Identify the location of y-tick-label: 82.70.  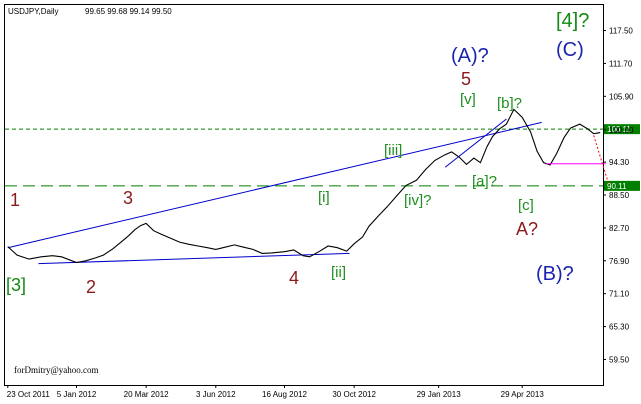
(619, 228).